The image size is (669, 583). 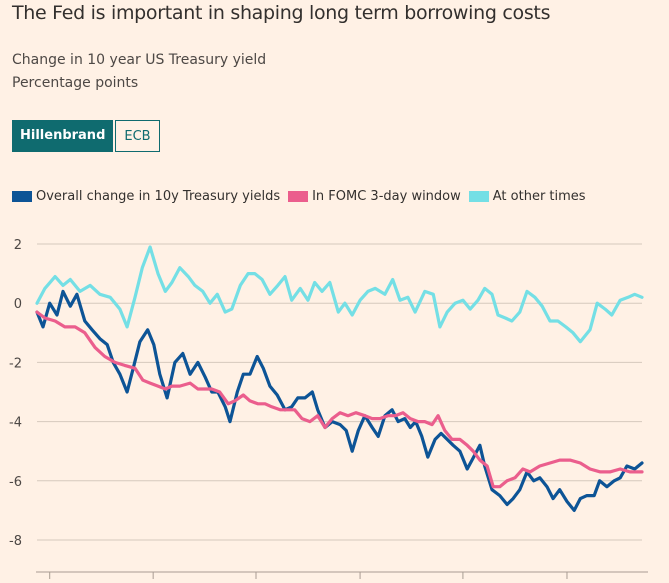 I want to click on y-tick-label: -6, so click(x=15, y=482).